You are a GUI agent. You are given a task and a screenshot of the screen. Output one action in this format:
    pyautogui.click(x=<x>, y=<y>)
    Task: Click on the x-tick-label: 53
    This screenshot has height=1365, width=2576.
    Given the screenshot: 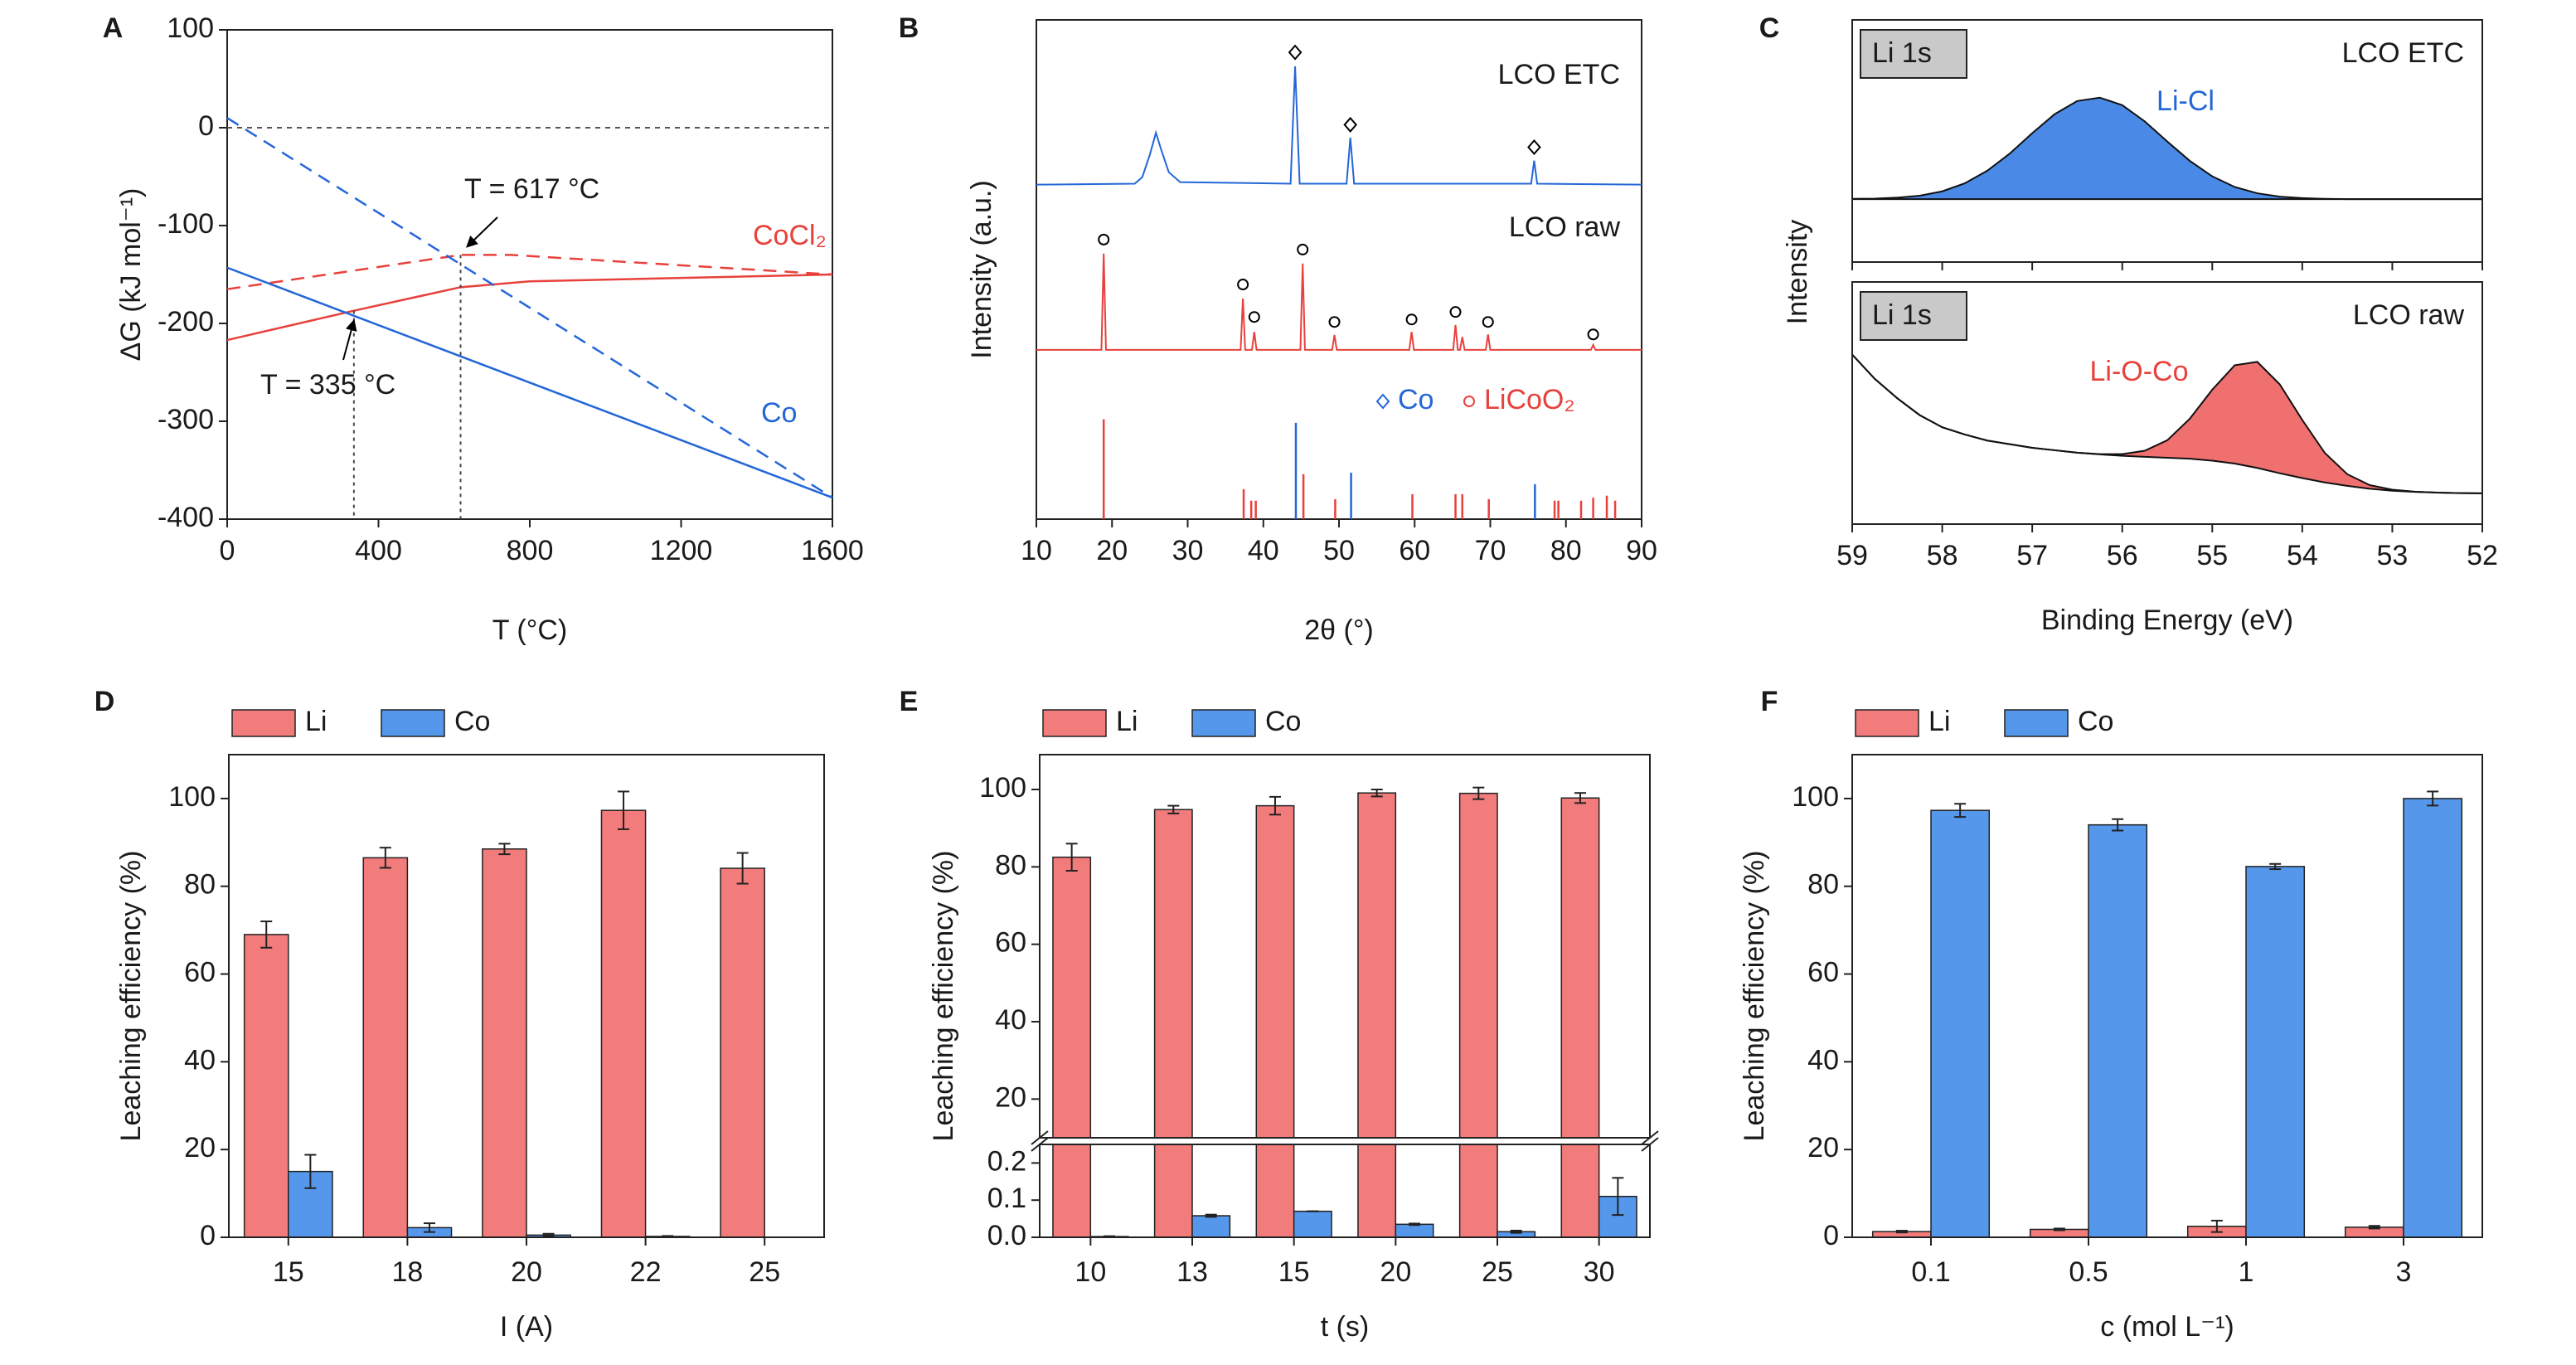 What is the action you would take?
    pyautogui.click(x=2393, y=555)
    